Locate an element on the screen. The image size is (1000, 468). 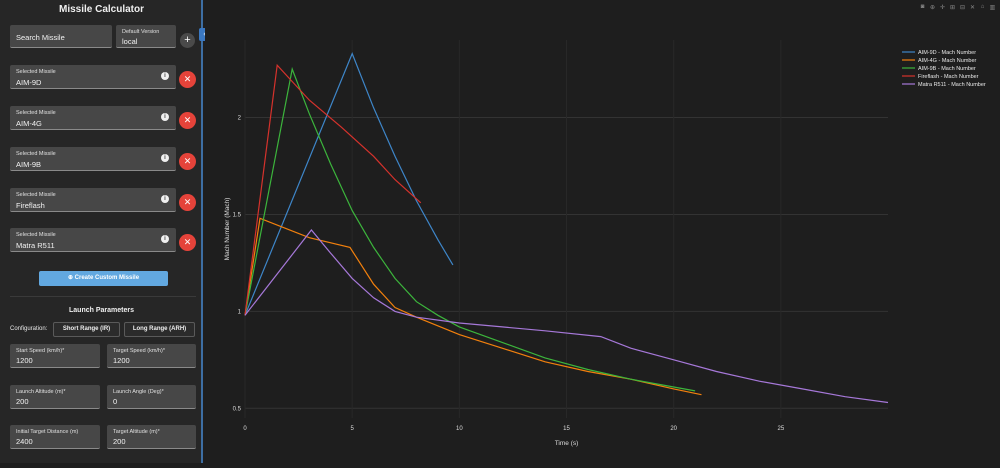
default-version-label: Default Version is located at coordinates (141, 32).